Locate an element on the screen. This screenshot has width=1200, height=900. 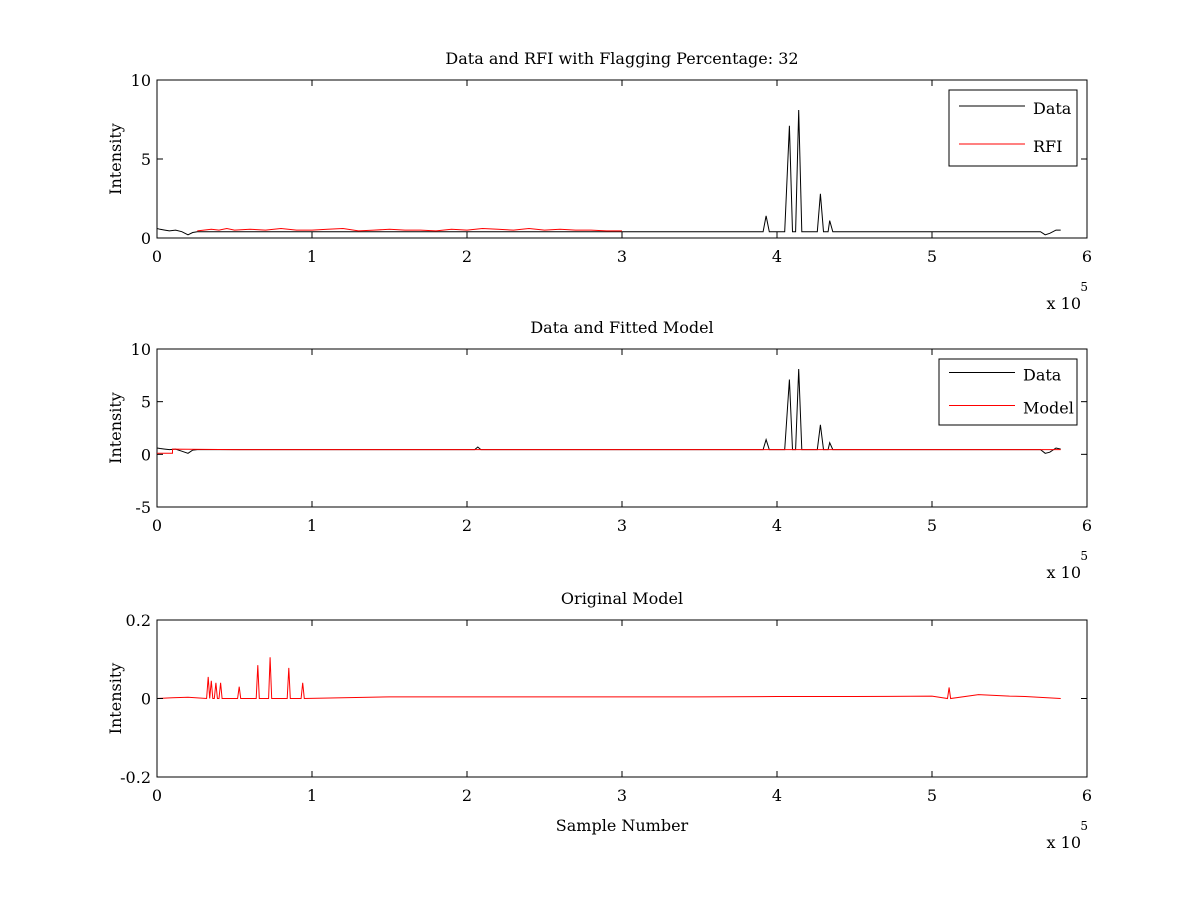
y-tick-label: -5 is located at coordinates (143, 507).